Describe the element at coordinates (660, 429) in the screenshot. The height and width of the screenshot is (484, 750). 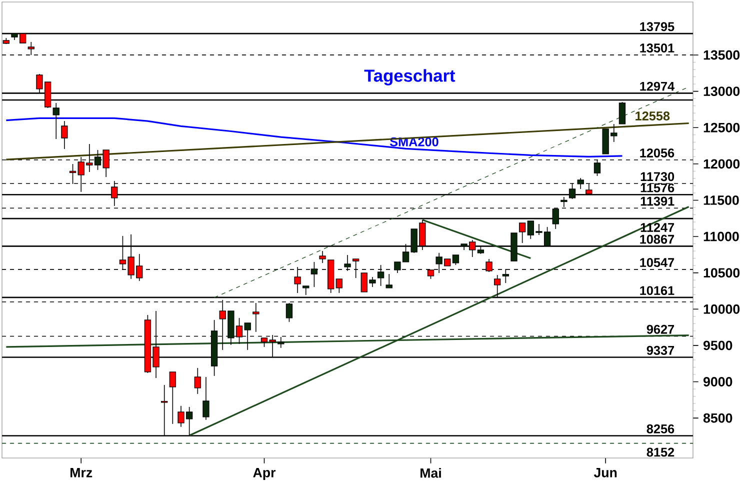
I see `ref-line-label: 8256` at that location.